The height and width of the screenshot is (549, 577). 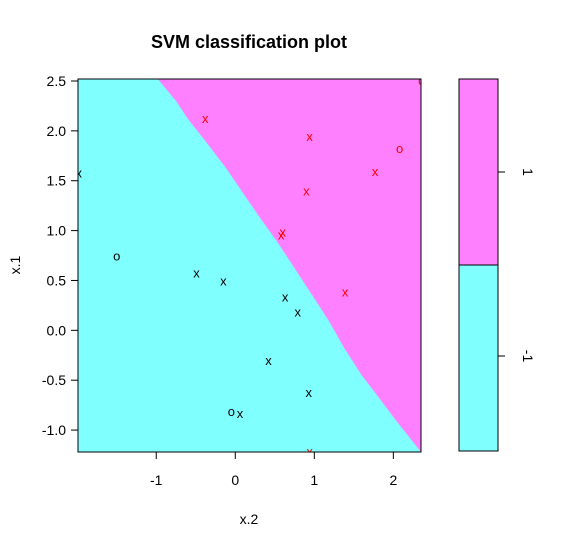 I want to click on x-tick-label: 0, so click(x=235, y=480).